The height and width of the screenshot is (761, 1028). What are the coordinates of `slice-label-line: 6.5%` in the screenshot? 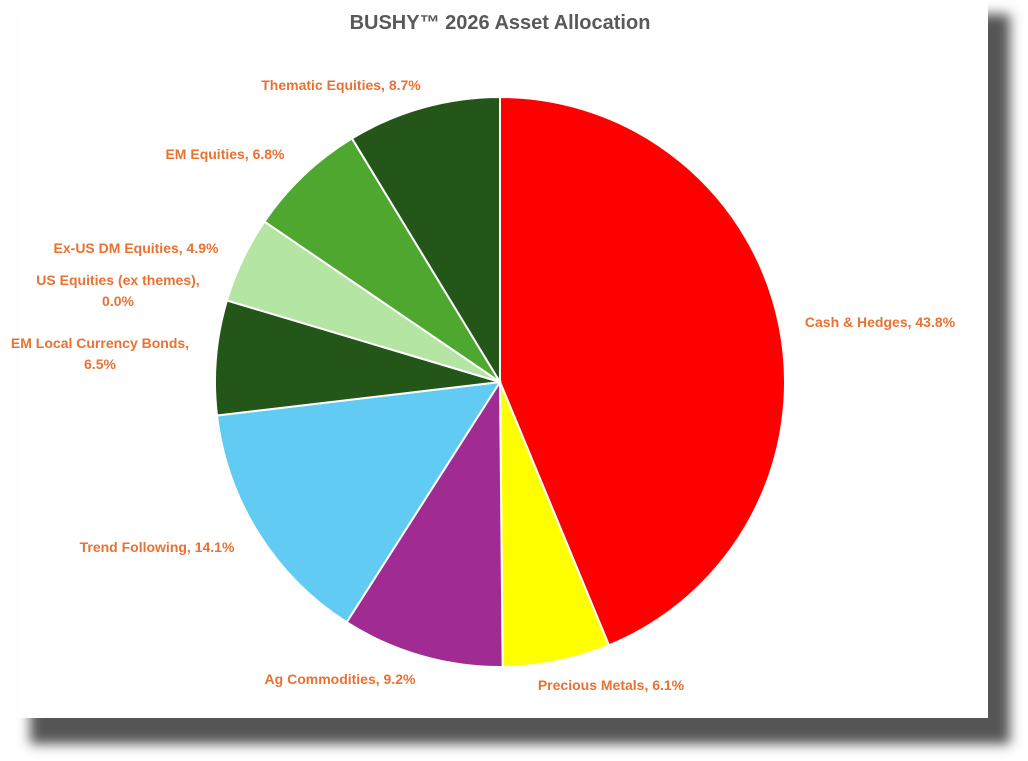 It's located at (100, 364).